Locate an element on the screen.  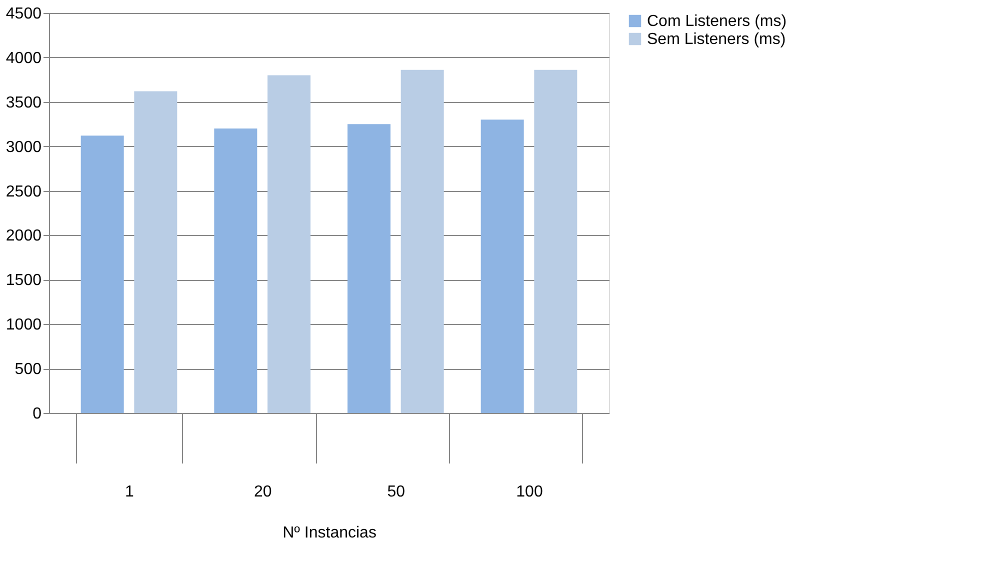
y-tick-label: 2500 is located at coordinates (24, 191).